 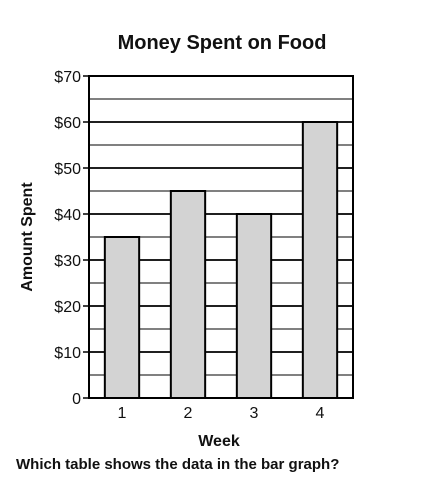 I want to click on y-tick-label: 0, so click(x=76, y=399).